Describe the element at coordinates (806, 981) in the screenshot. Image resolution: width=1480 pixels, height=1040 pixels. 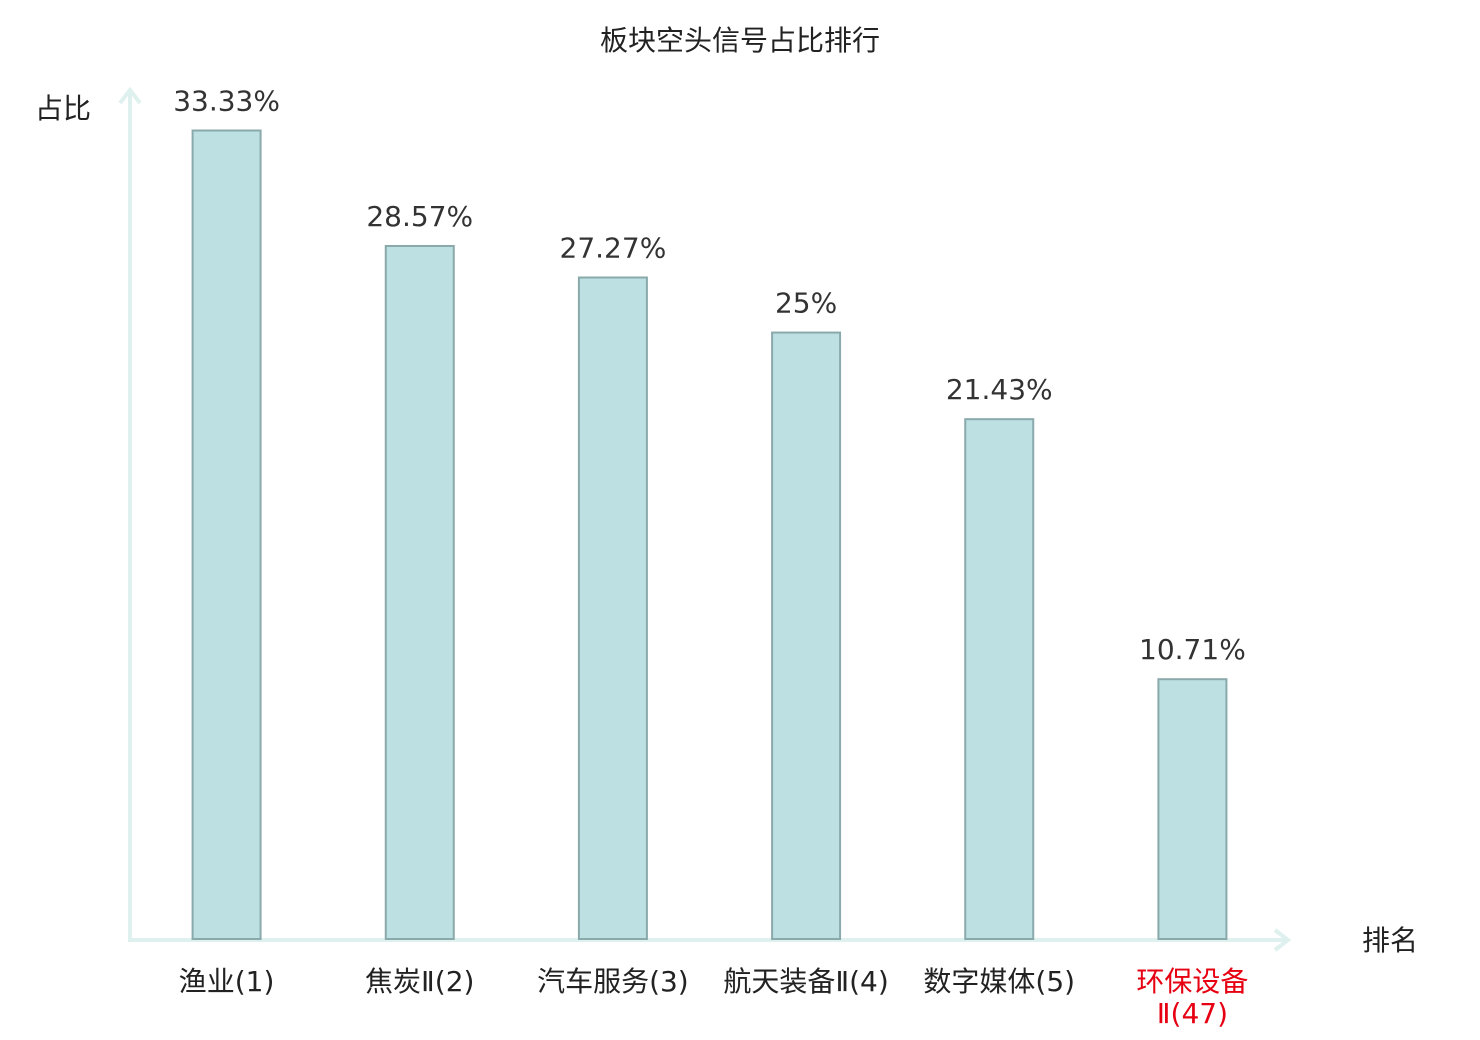
I see `x-tick-label: 航天装备Ⅱ(4)` at that location.